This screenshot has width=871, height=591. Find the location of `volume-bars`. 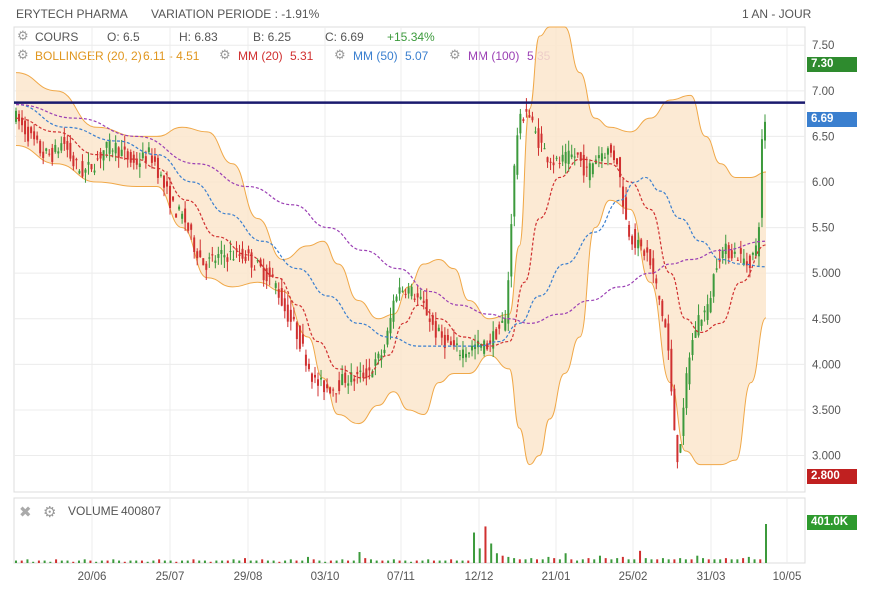

volume-bars is located at coordinates (391, 543).